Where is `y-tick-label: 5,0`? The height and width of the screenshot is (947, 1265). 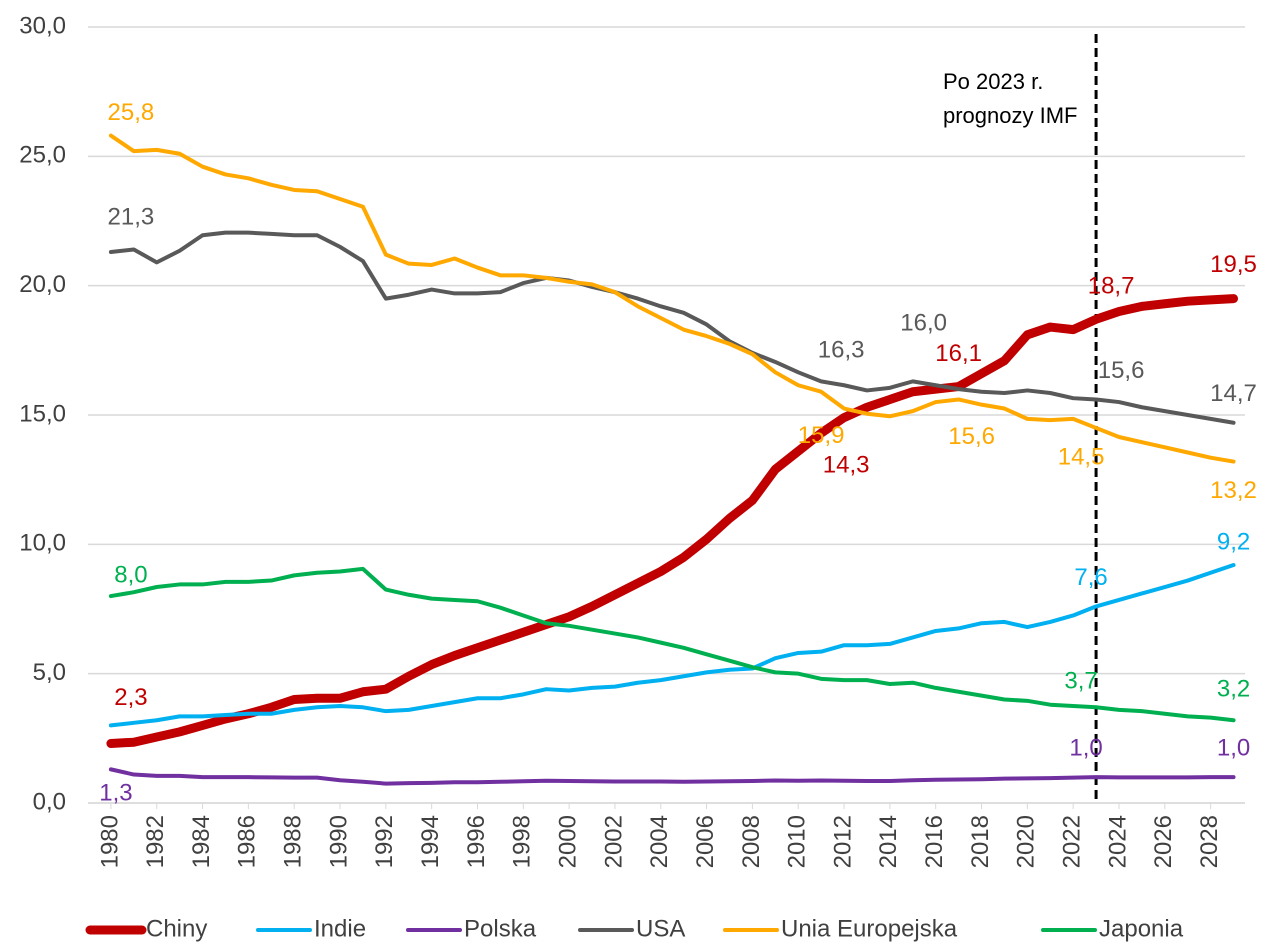
y-tick-label: 5,0 is located at coordinates (49, 672).